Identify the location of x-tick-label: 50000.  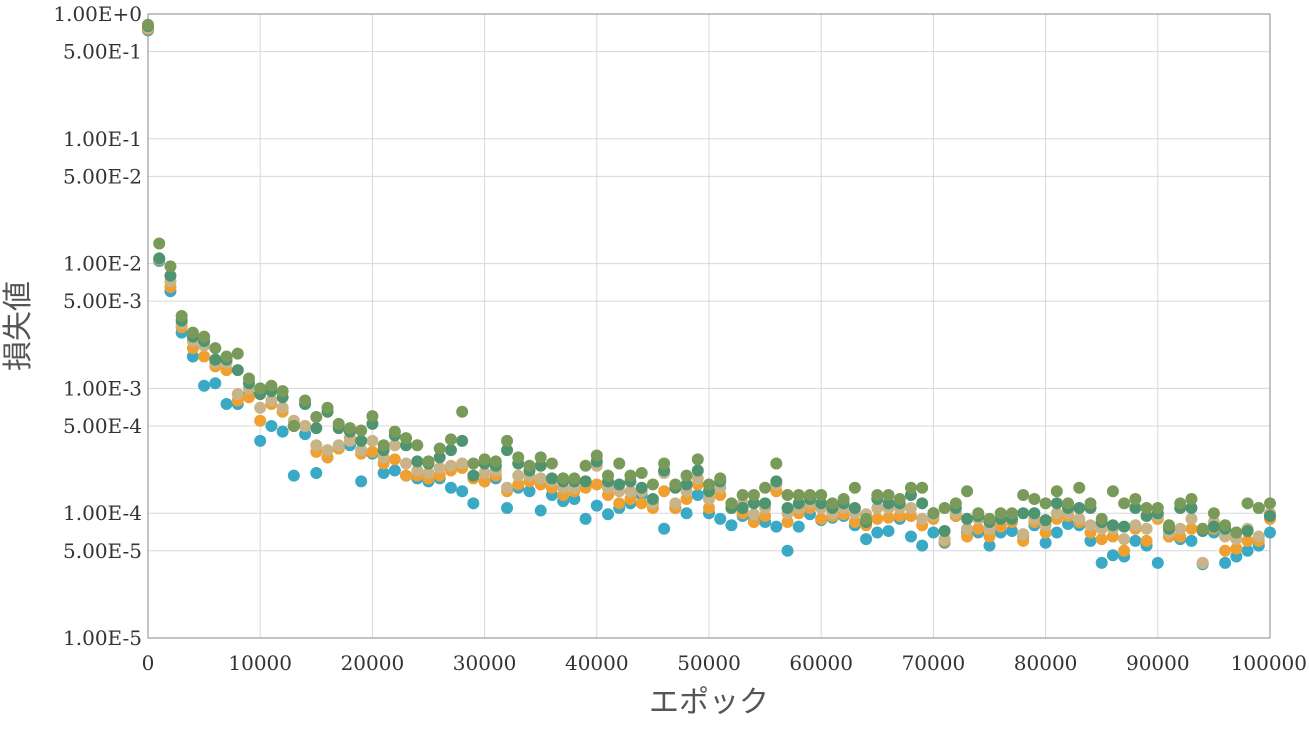
(709, 663).